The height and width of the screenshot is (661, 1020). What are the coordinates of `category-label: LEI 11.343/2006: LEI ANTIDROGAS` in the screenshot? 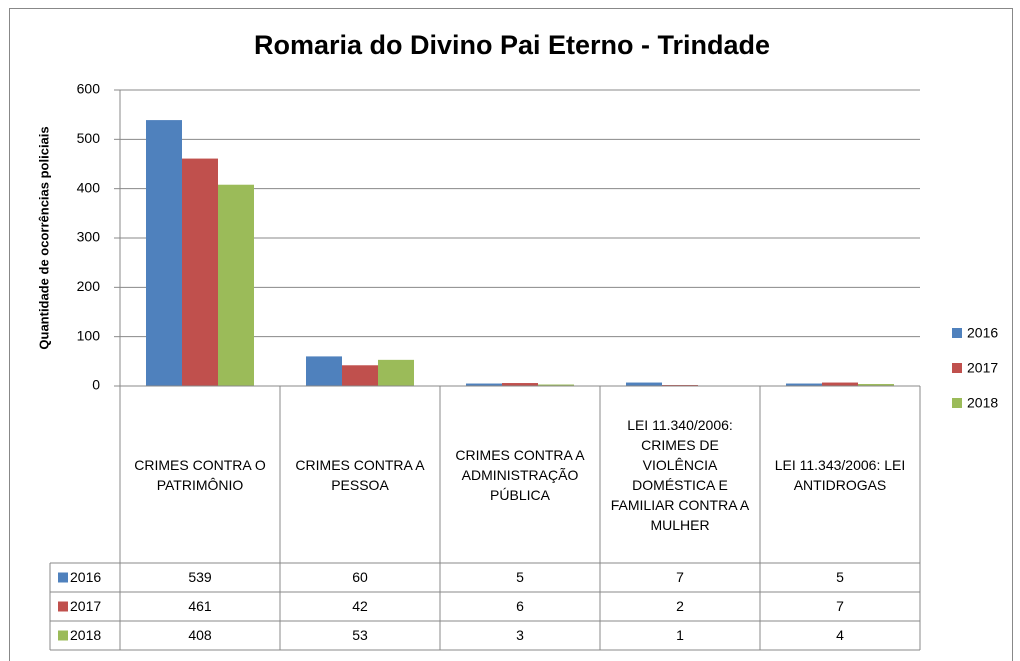 It's located at (840, 474).